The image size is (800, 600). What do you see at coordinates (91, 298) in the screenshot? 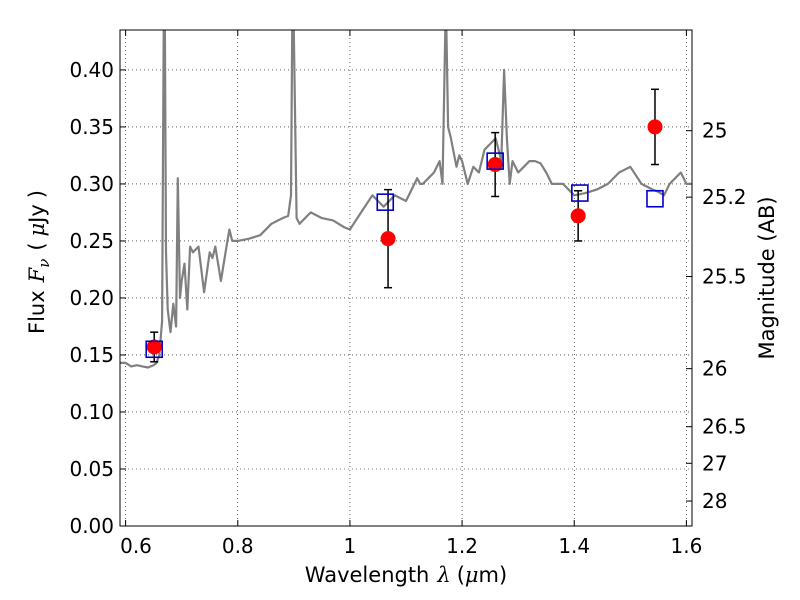
I see `y-tick-label: 0.20` at bounding box center [91, 298].